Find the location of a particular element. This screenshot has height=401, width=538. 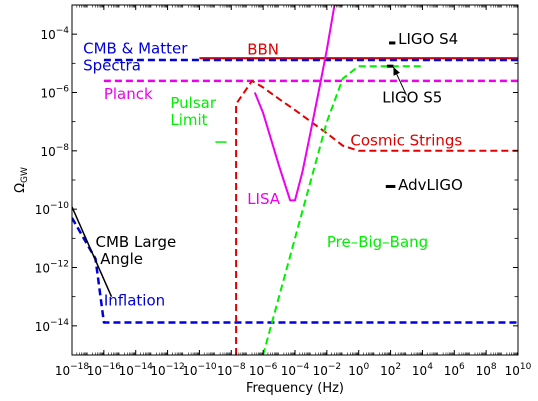

annotation-cosmic-strings: Cosmic Strings is located at coordinates (406, 141).